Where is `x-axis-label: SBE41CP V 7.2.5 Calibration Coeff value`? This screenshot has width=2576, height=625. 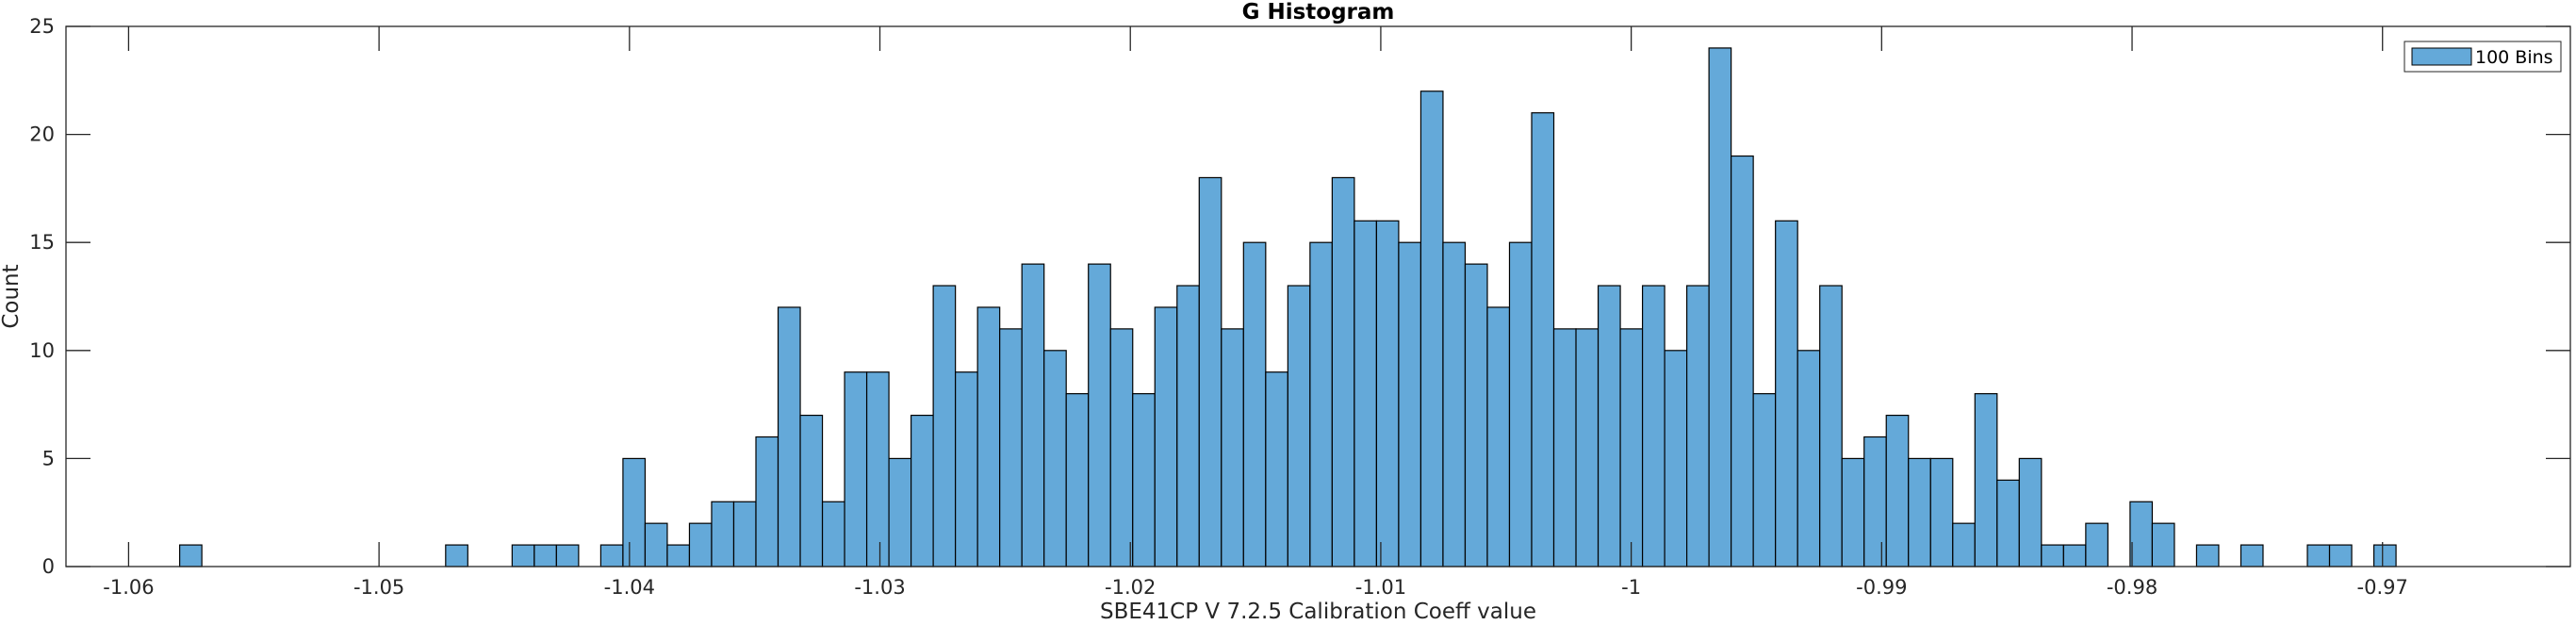
x-axis-label: SBE41CP V 7.2.5 Calibration Coeff value is located at coordinates (1318, 612).